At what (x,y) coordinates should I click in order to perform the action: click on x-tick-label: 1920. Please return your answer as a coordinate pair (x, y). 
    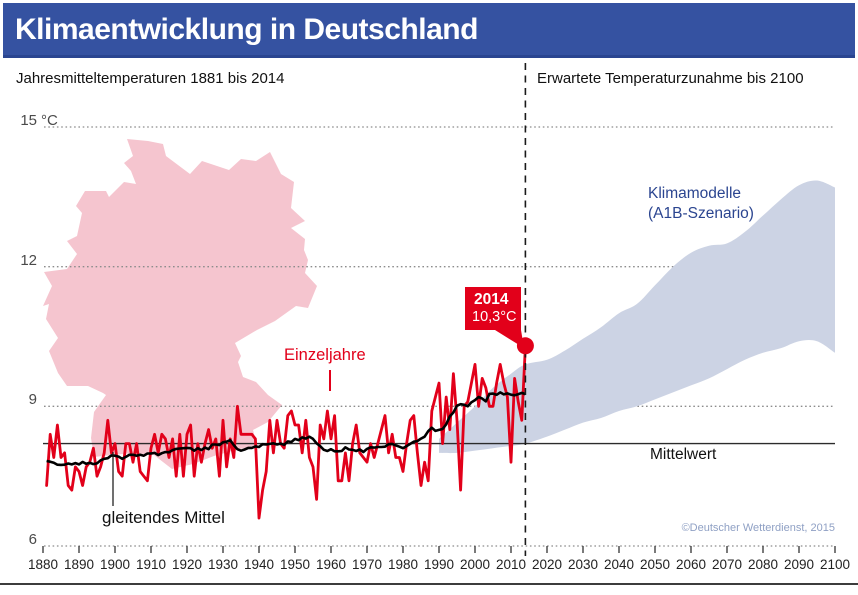
    Looking at the image, I should click on (187, 564).